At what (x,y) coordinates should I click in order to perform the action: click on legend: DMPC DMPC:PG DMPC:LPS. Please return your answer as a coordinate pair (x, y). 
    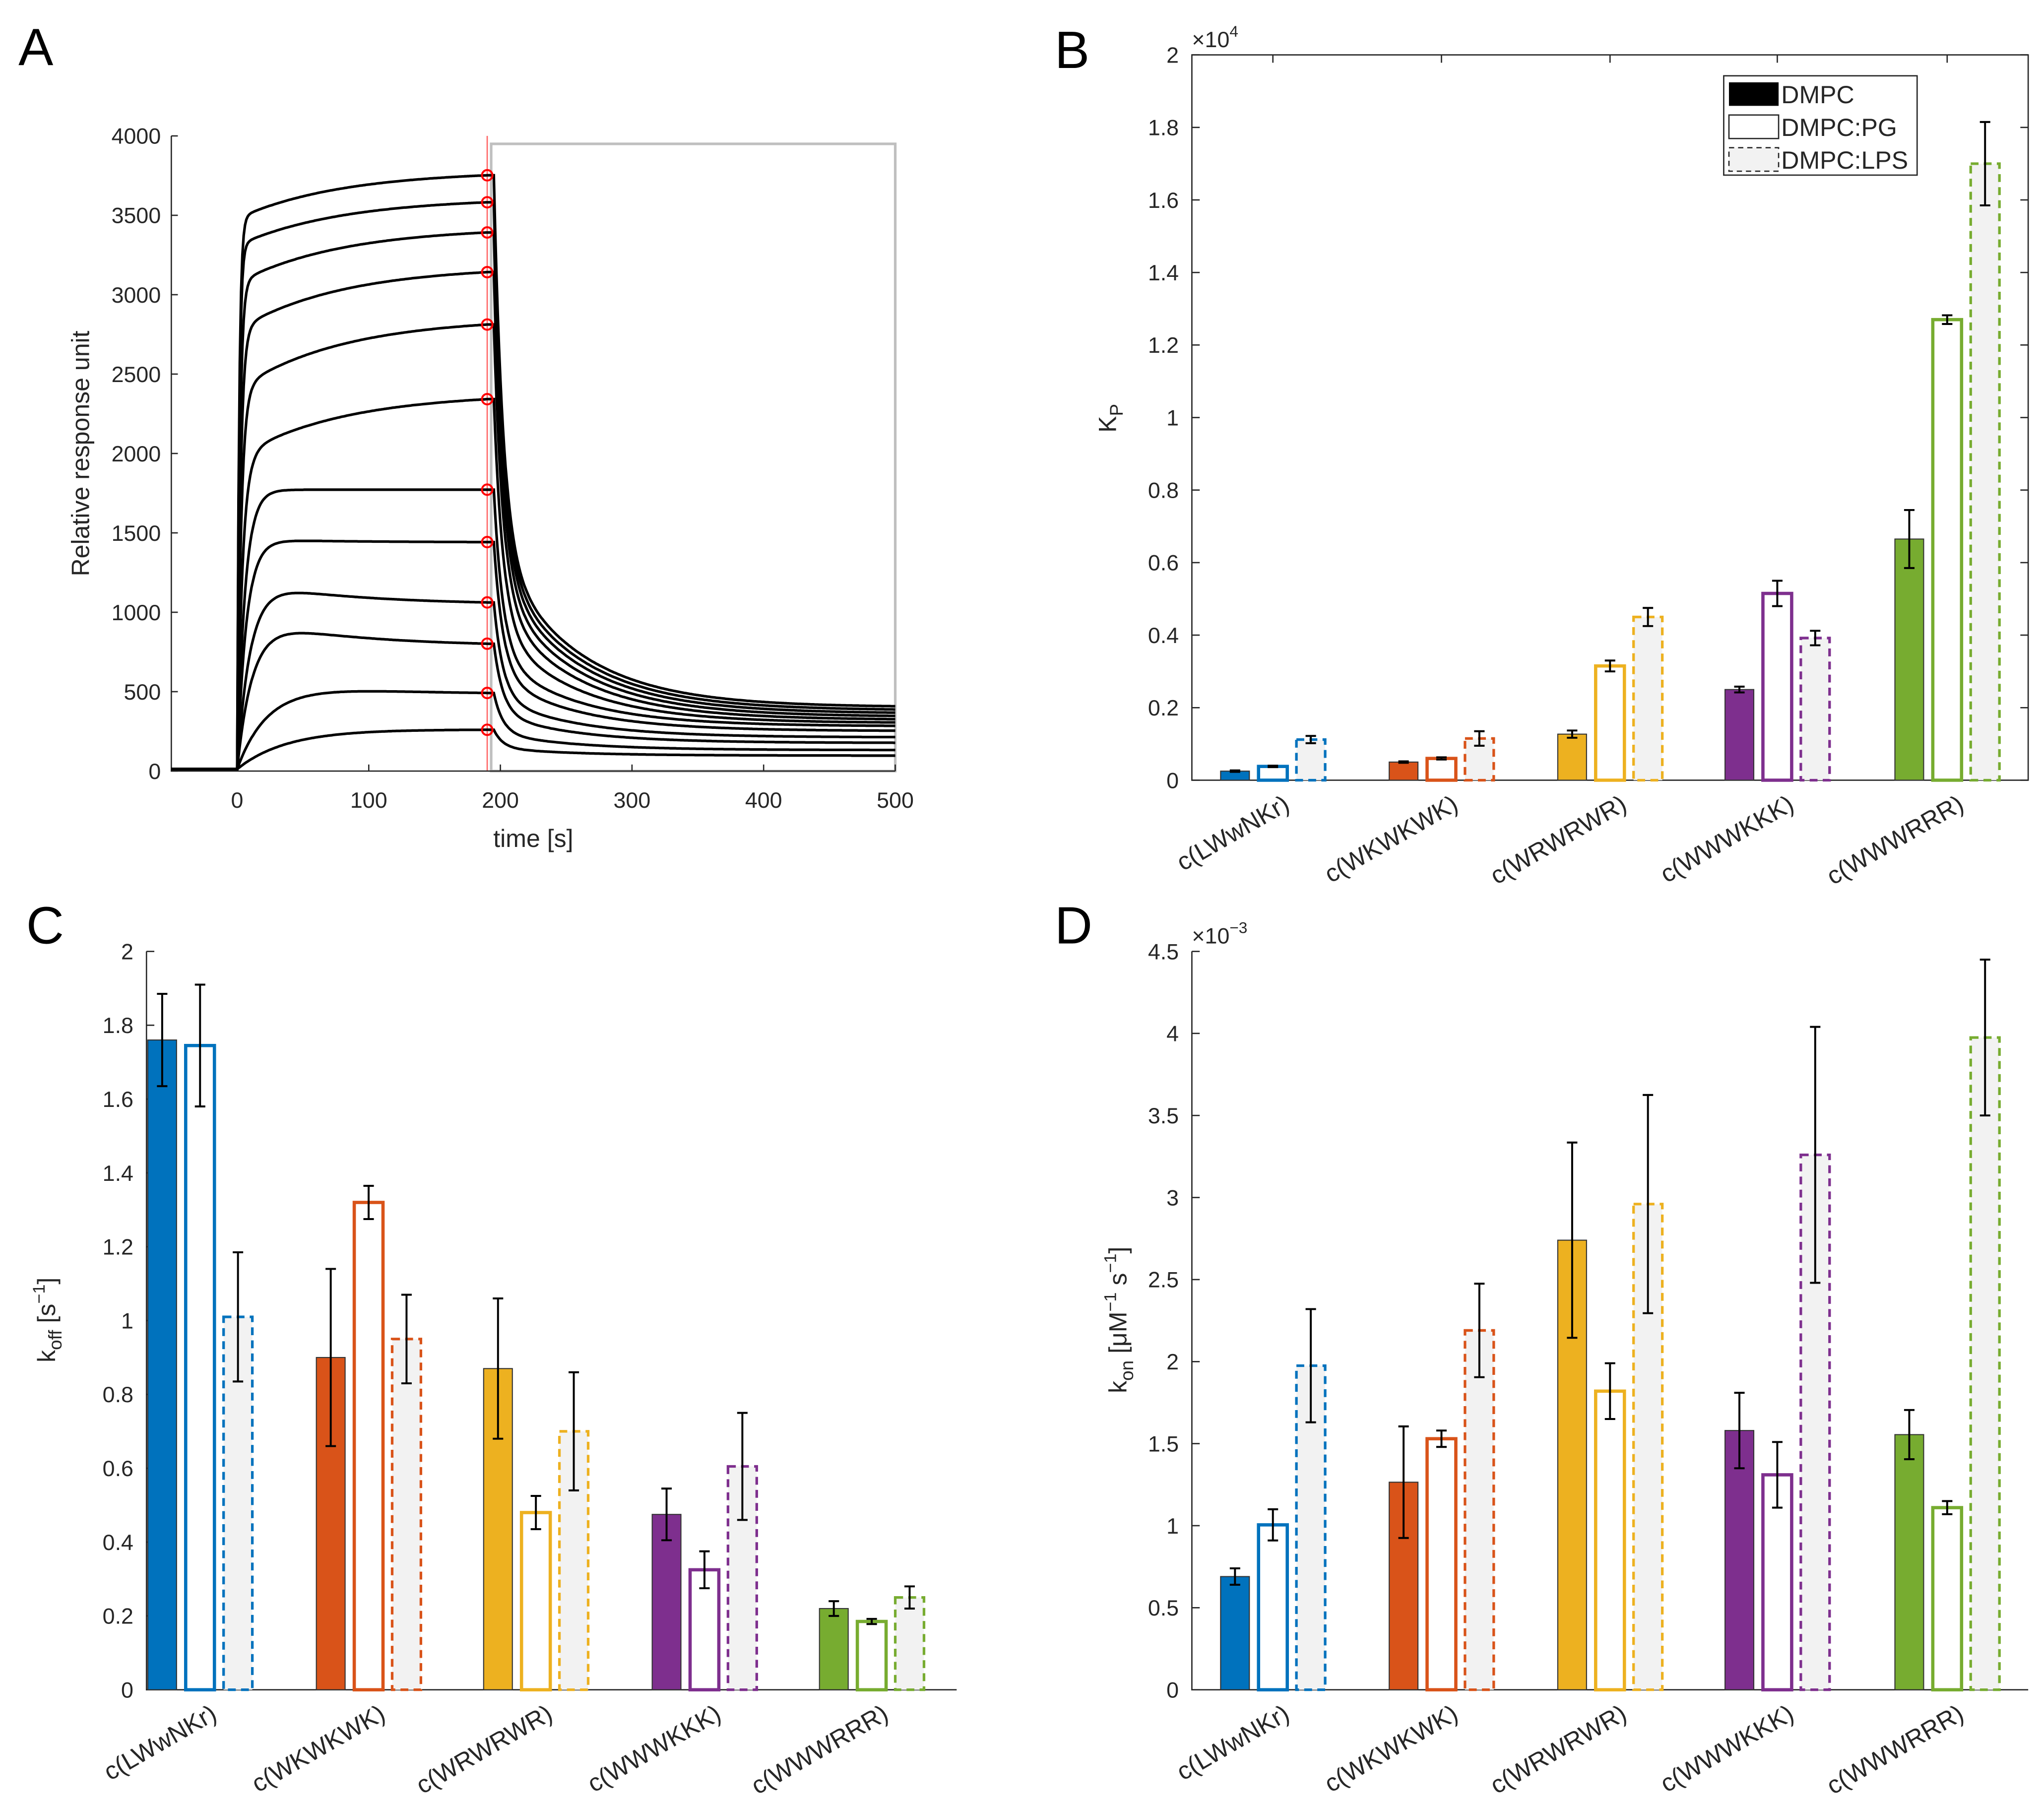
    Looking at the image, I should click on (1820, 125).